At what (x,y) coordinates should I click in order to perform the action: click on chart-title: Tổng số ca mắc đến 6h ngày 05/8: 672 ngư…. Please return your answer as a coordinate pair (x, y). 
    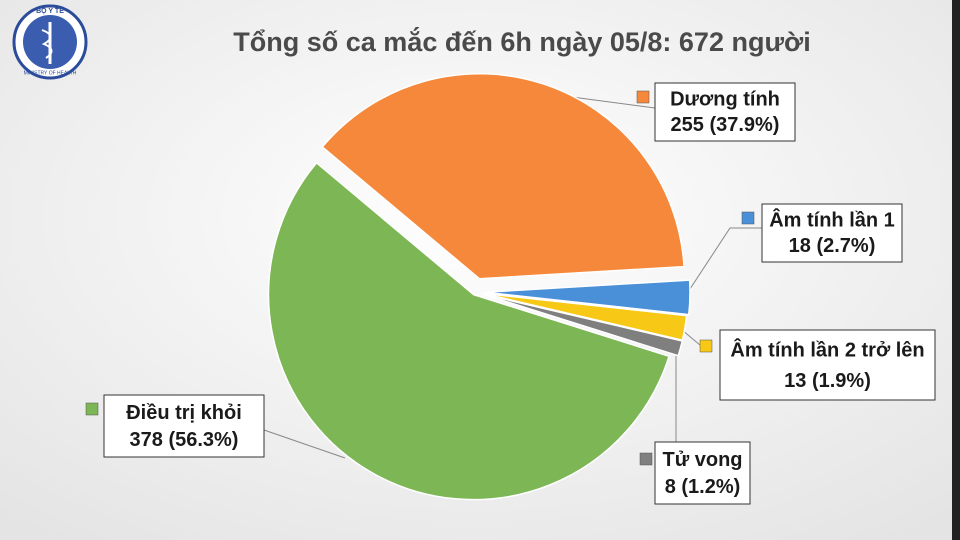
    Looking at the image, I should click on (521, 41).